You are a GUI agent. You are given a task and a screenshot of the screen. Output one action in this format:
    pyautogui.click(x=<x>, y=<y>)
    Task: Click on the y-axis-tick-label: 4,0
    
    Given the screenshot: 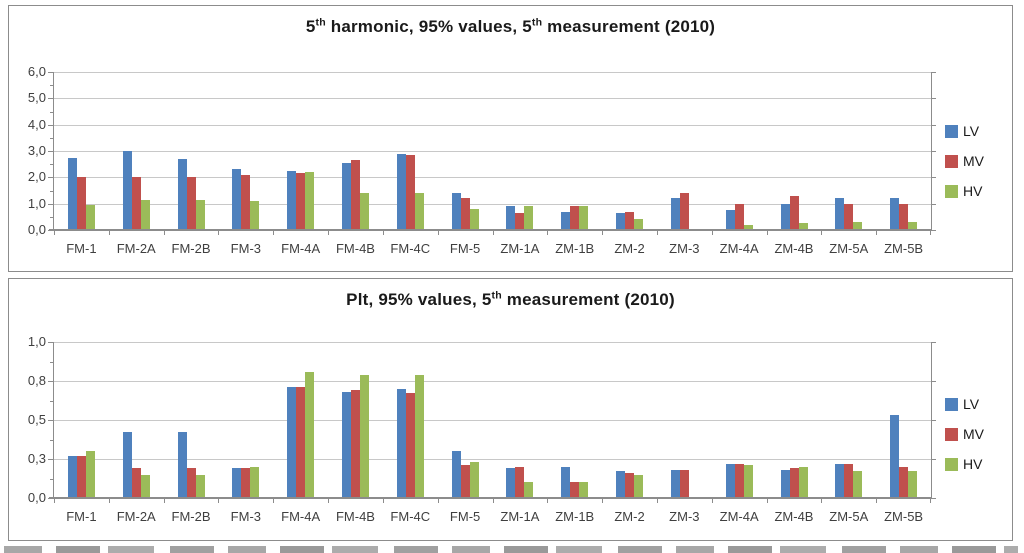 What is the action you would take?
    pyautogui.click(x=36, y=124)
    